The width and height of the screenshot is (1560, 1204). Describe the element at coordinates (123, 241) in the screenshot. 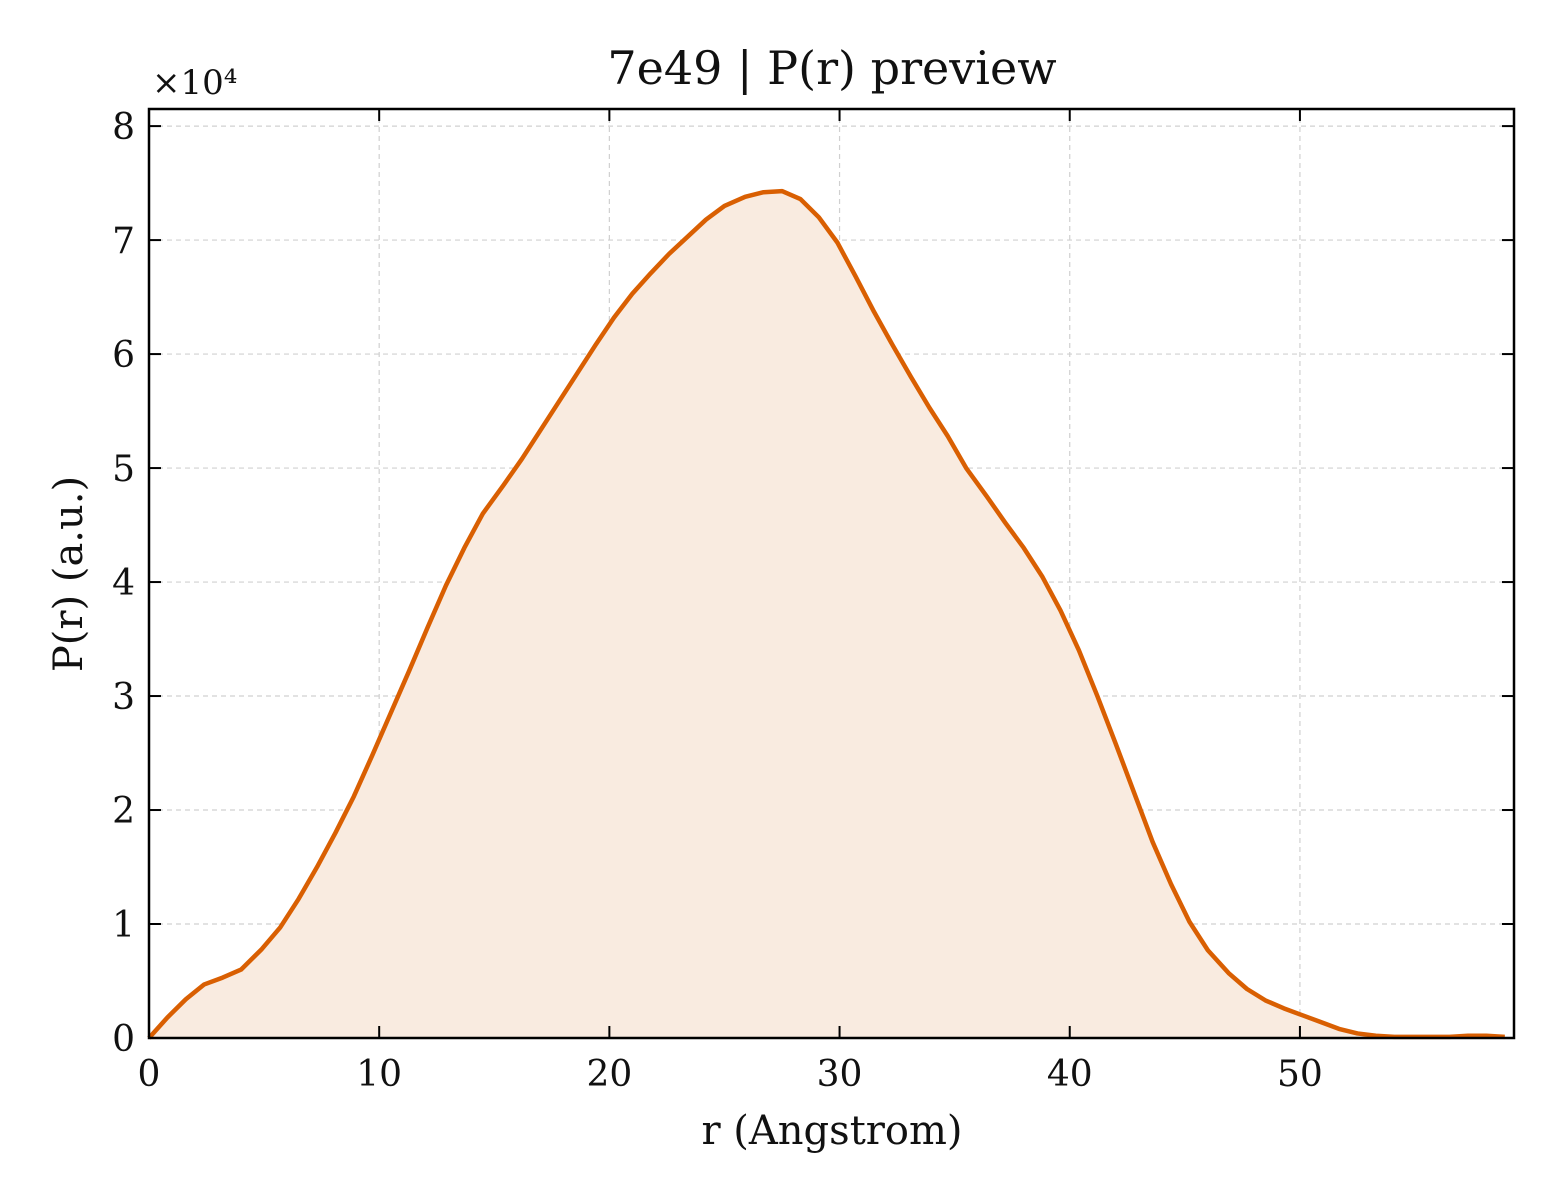

I see `y-tick-label: 7` at that location.